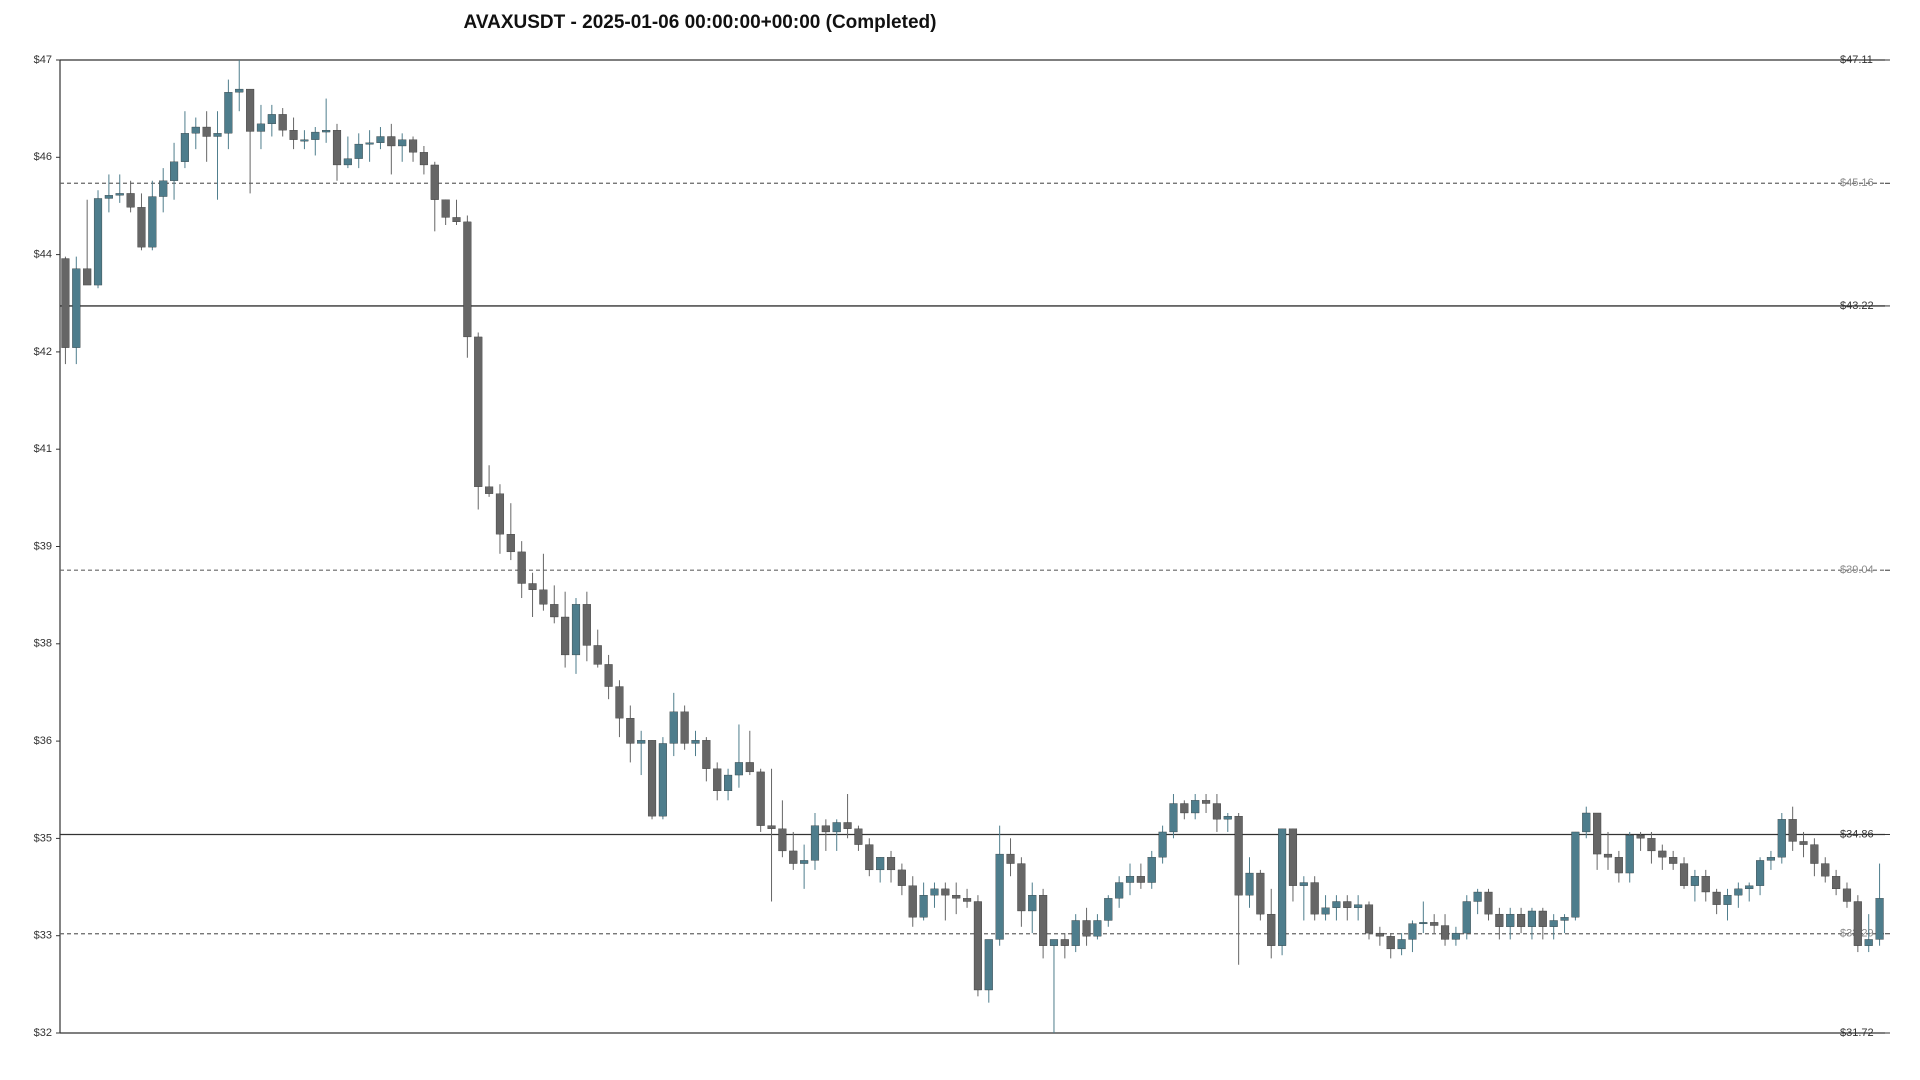 The width and height of the screenshot is (1920, 1080). I want to click on y-tick-label: $36, so click(43, 741).